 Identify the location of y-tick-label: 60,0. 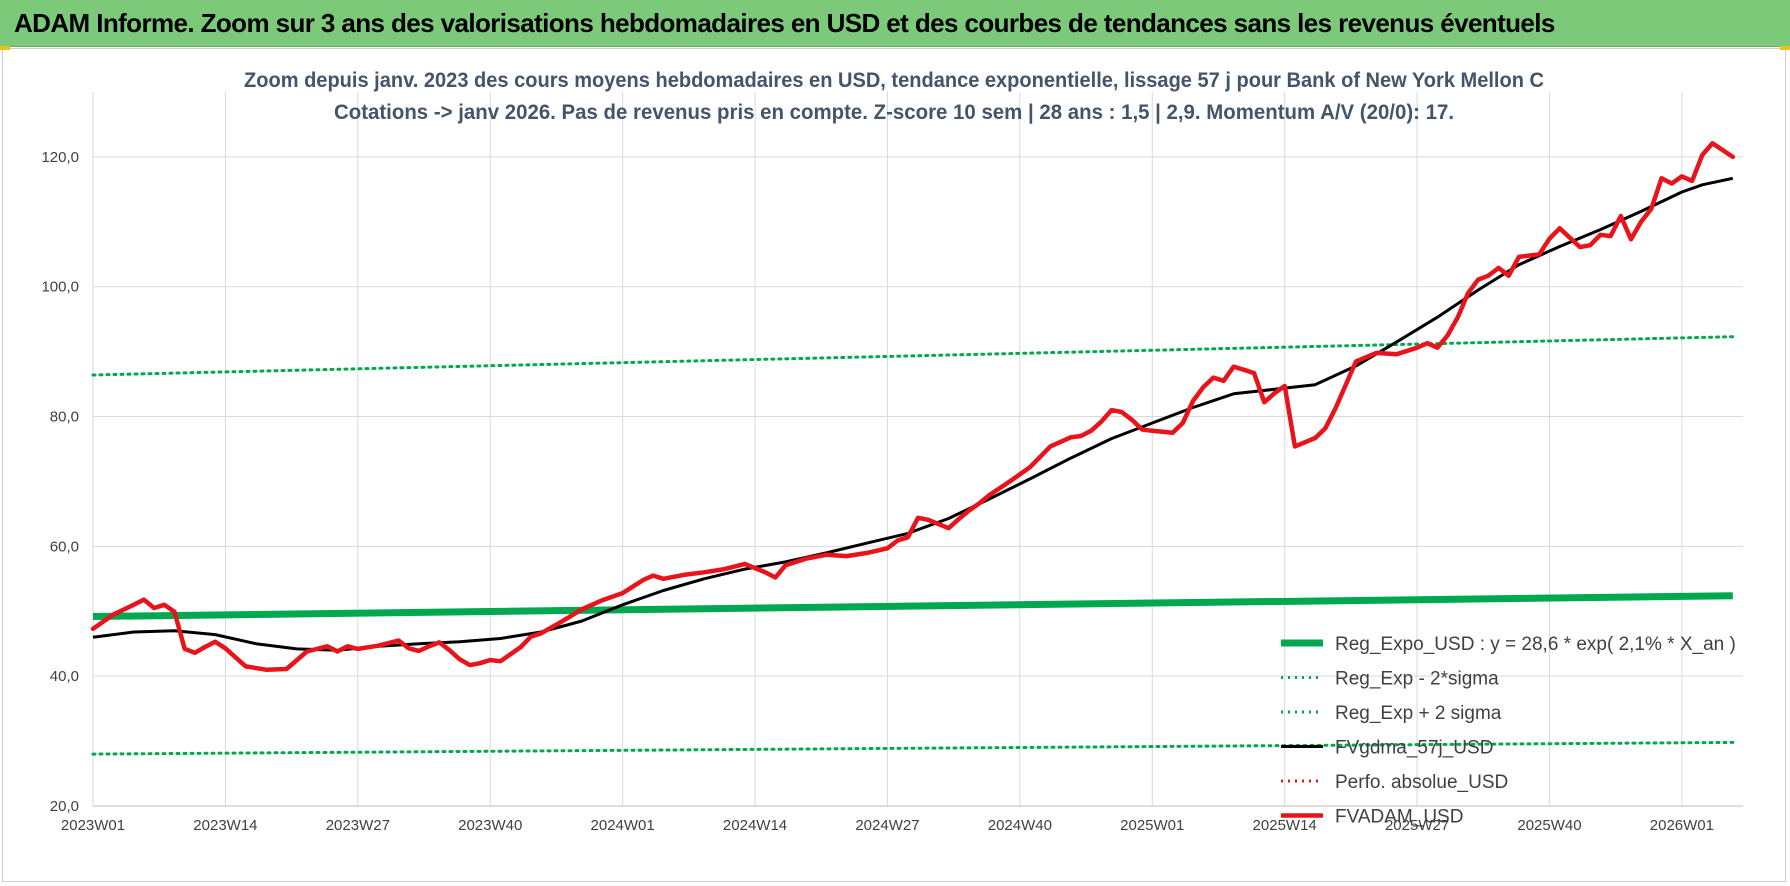
(64, 546).